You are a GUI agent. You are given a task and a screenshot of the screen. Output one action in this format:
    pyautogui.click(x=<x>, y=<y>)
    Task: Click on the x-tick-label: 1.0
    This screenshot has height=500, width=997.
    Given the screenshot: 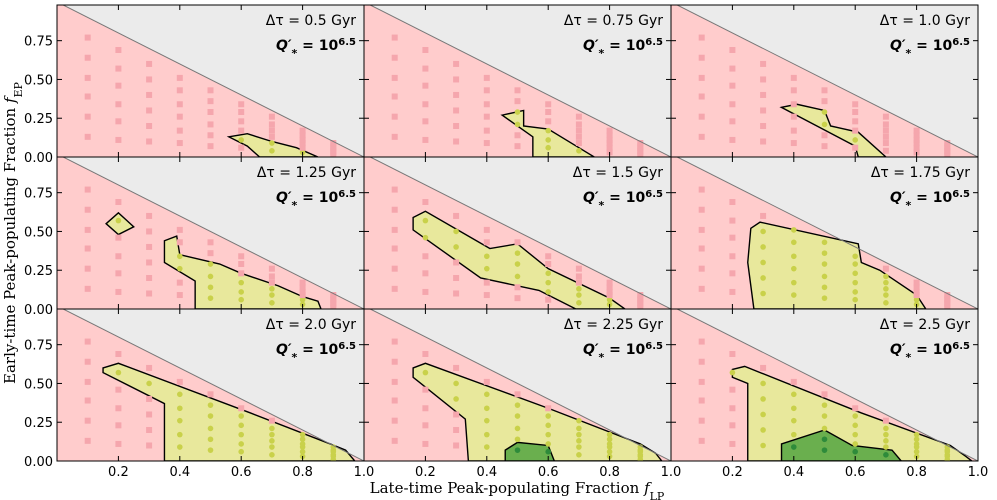 What is the action you would take?
    pyautogui.click(x=671, y=472)
    